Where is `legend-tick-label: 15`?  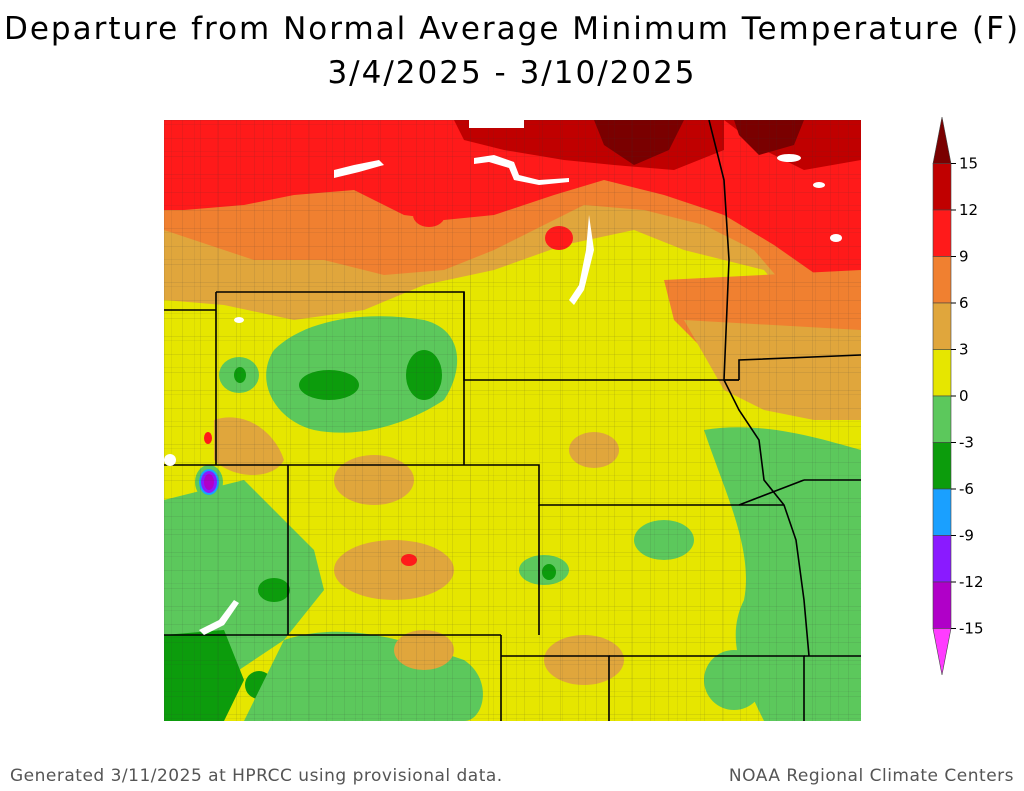 legend-tick-label: 15 is located at coordinates (968, 164).